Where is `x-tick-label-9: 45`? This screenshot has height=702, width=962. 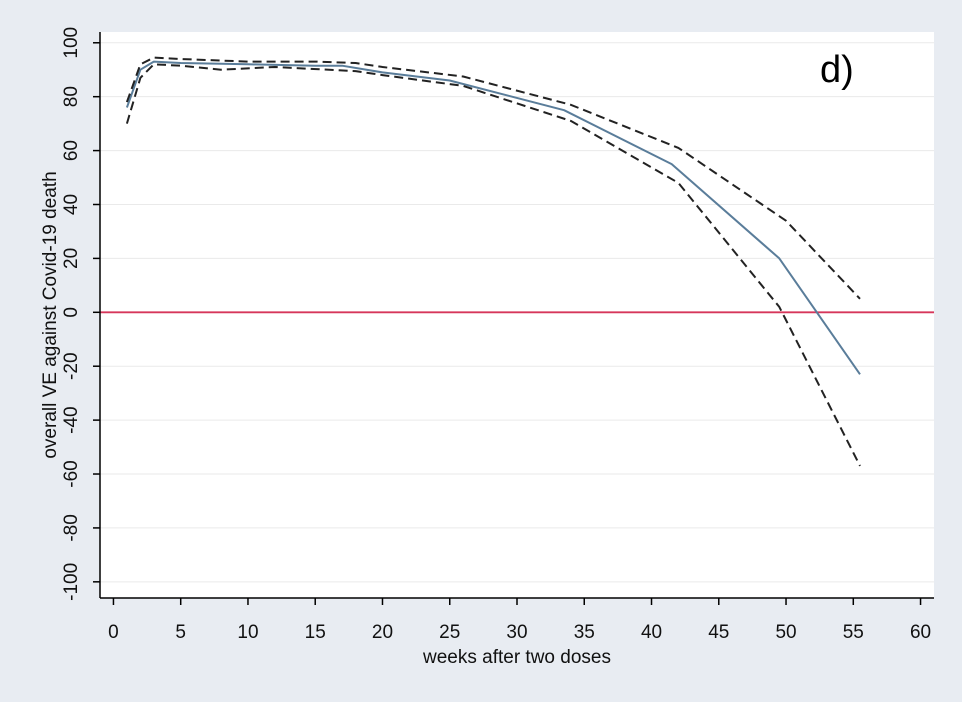 x-tick-label-9: 45 is located at coordinates (718, 632).